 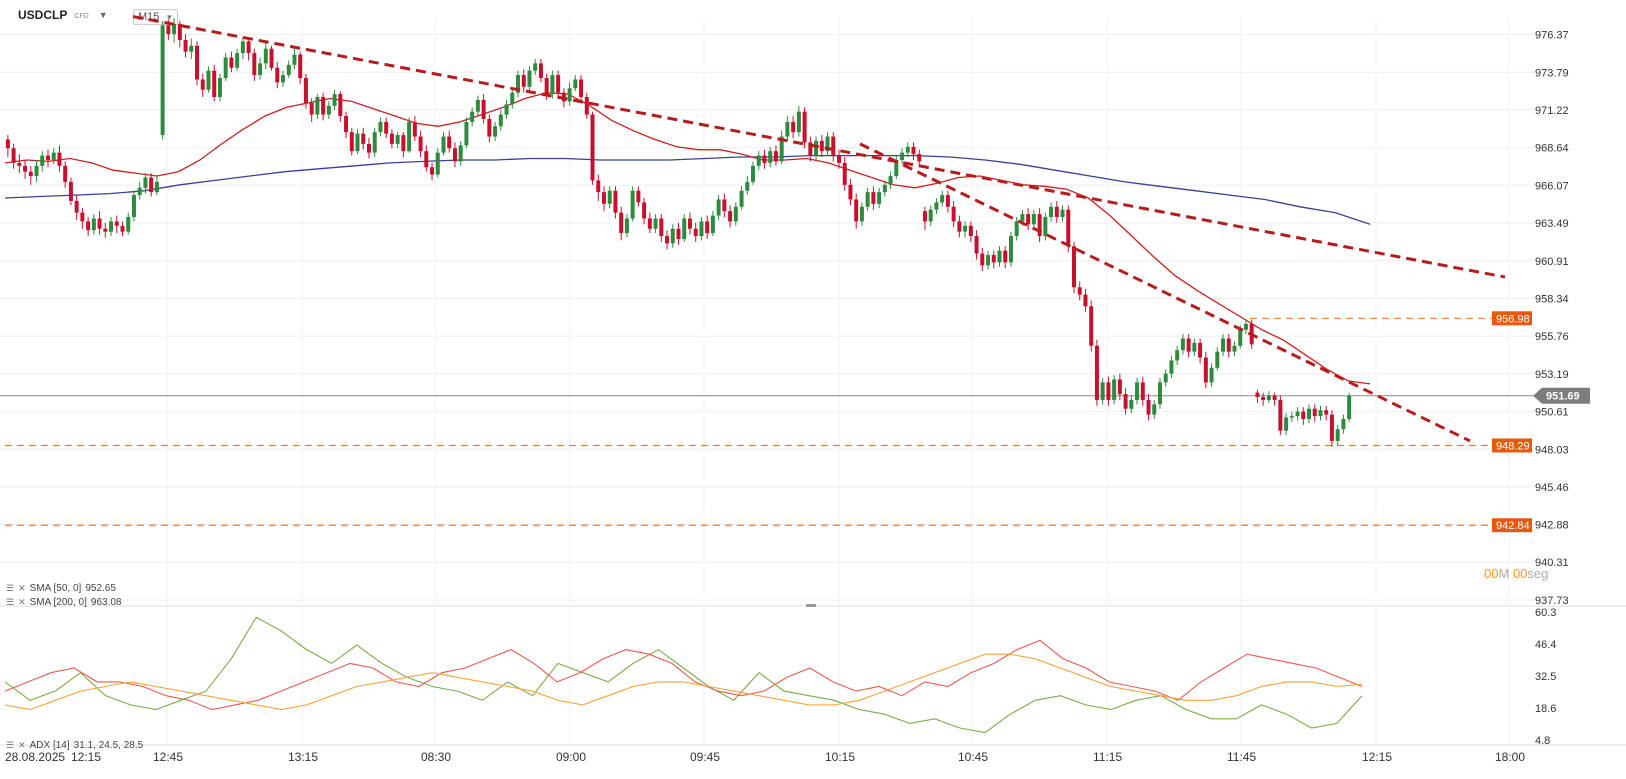 What do you see at coordinates (840, 757) in the screenshot?
I see `time-tick-label: 10:15` at bounding box center [840, 757].